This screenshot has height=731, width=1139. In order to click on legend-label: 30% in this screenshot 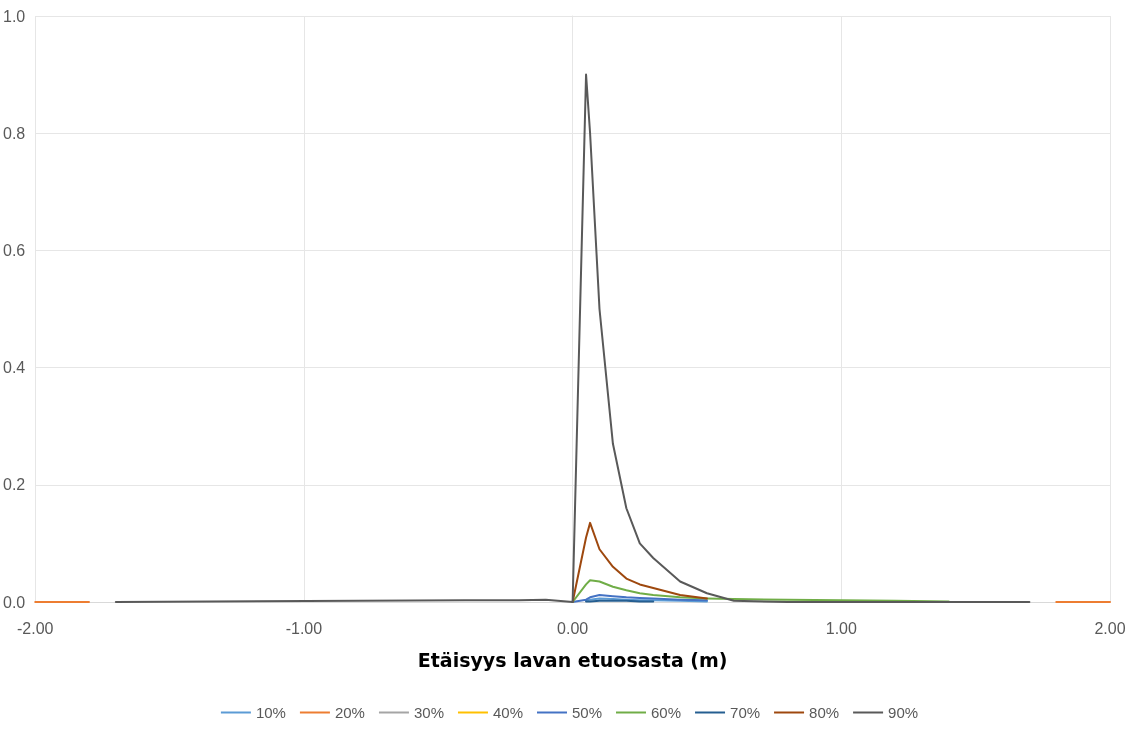, I will do `click(428, 712)`.